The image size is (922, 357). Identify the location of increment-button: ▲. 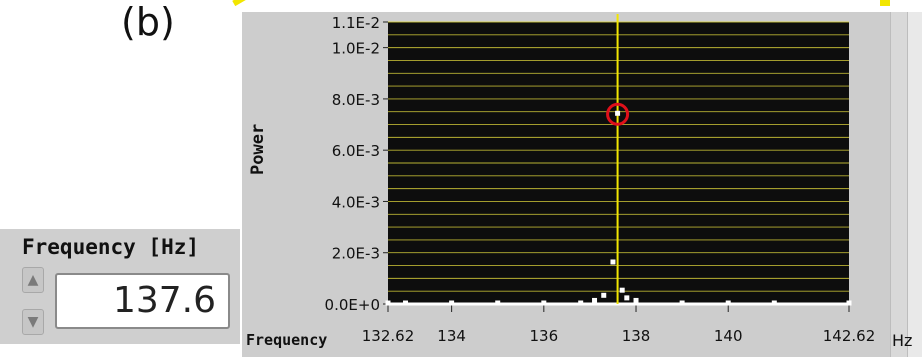
(33, 280).